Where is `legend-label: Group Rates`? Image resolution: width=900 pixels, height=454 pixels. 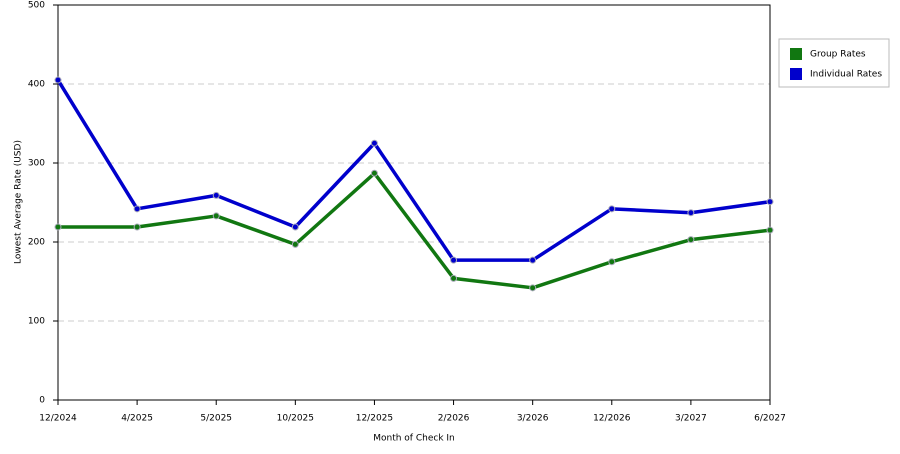 legend-label: Group Rates is located at coordinates (838, 55).